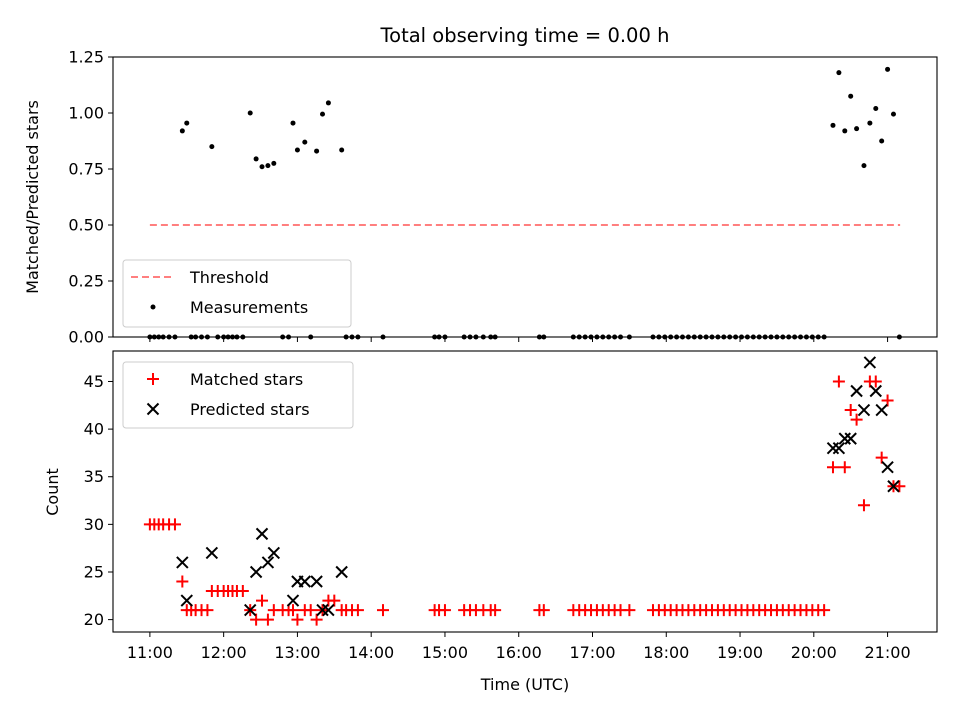 This screenshot has height=720, width=960. I want to click on counts-y-tick-label: 30, so click(94, 524).